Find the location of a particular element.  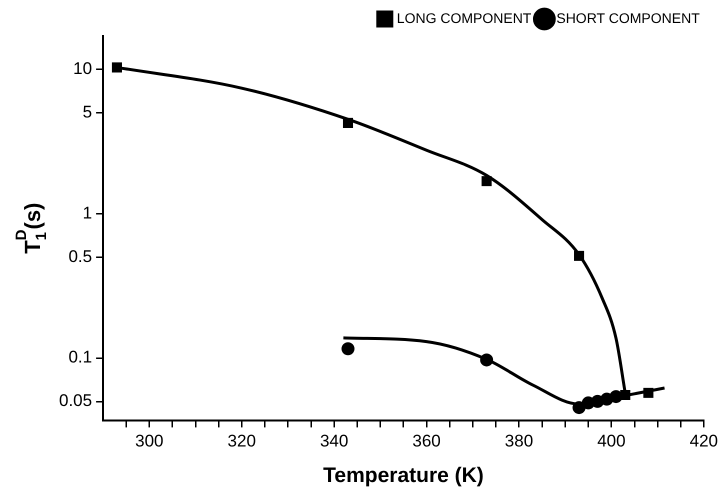

x-tick-label: 340 is located at coordinates (334, 440).